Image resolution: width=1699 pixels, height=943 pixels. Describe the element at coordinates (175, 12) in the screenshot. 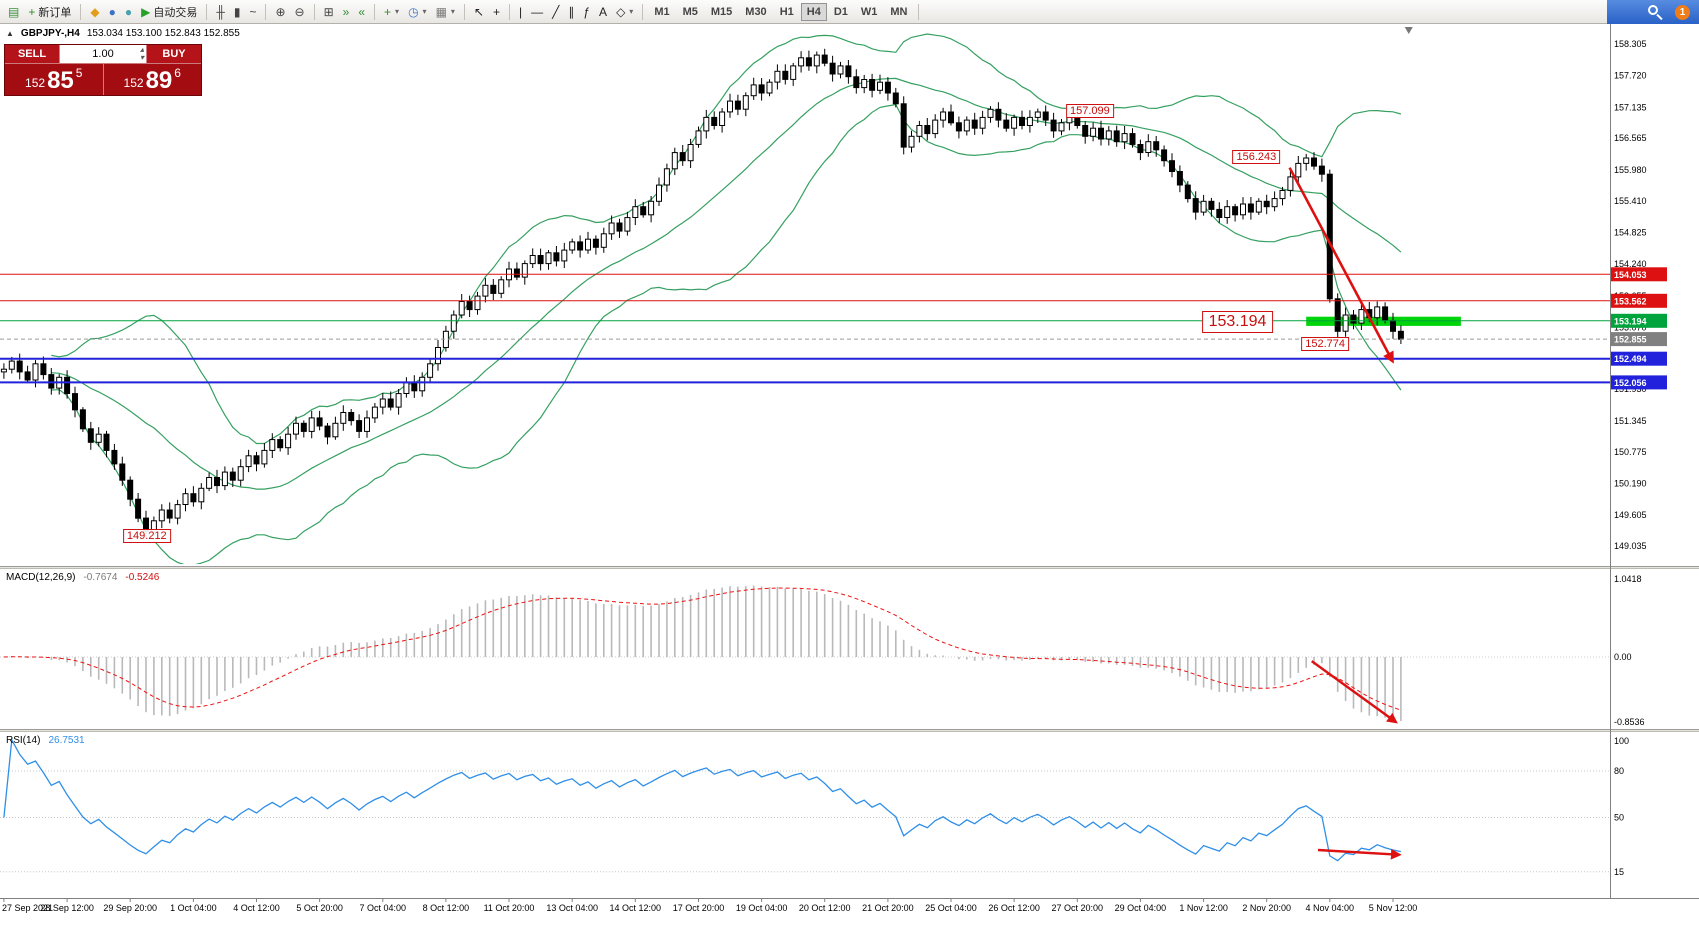

I see `auto-trading-button-label: 自动交易` at that location.